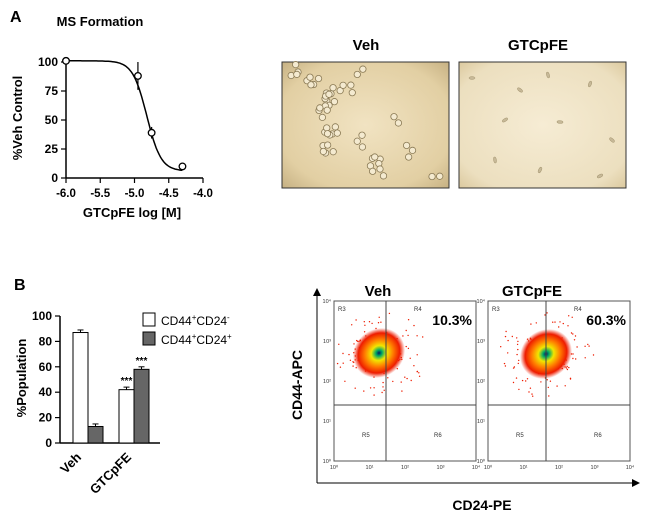  I want to click on flow-title-veh: Veh, so click(378, 291).